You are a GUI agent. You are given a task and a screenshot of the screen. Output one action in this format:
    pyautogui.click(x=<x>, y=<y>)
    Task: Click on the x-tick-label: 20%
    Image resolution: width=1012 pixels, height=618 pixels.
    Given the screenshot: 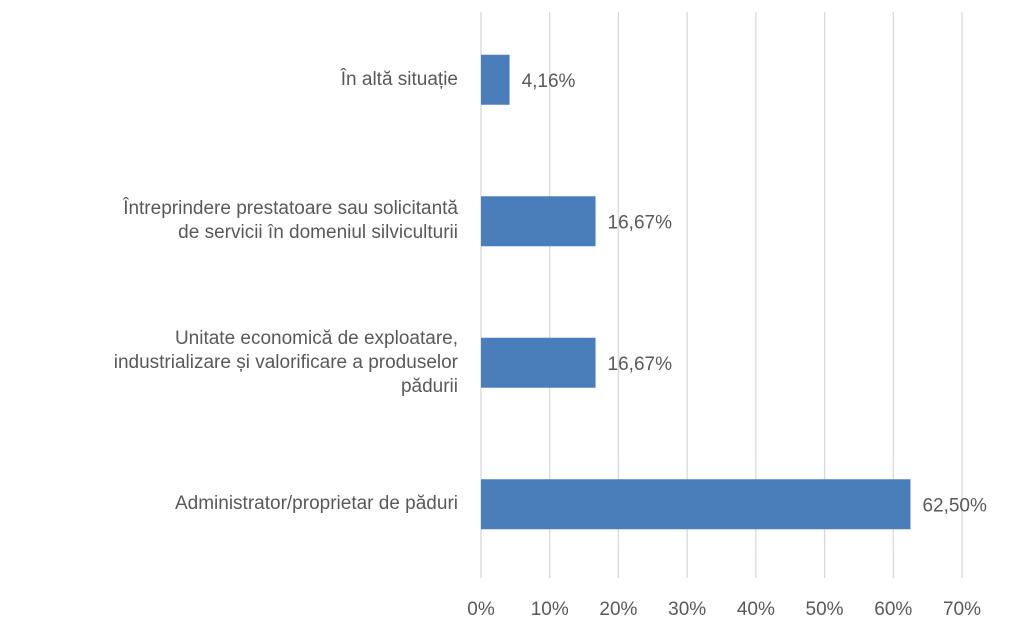 What is the action you would take?
    pyautogui.click(x=618, y=608)
    